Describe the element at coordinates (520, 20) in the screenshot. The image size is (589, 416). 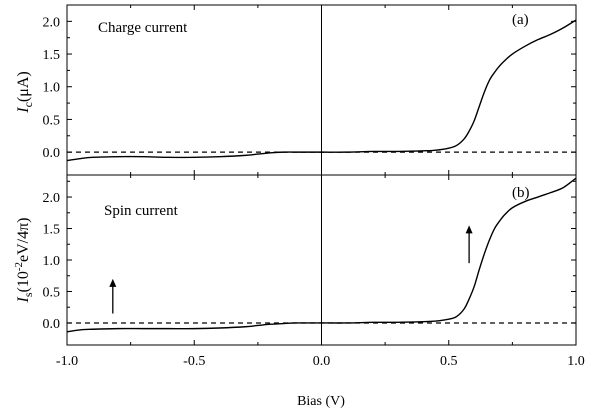
I see `panel-a-label: (a)` at that location.